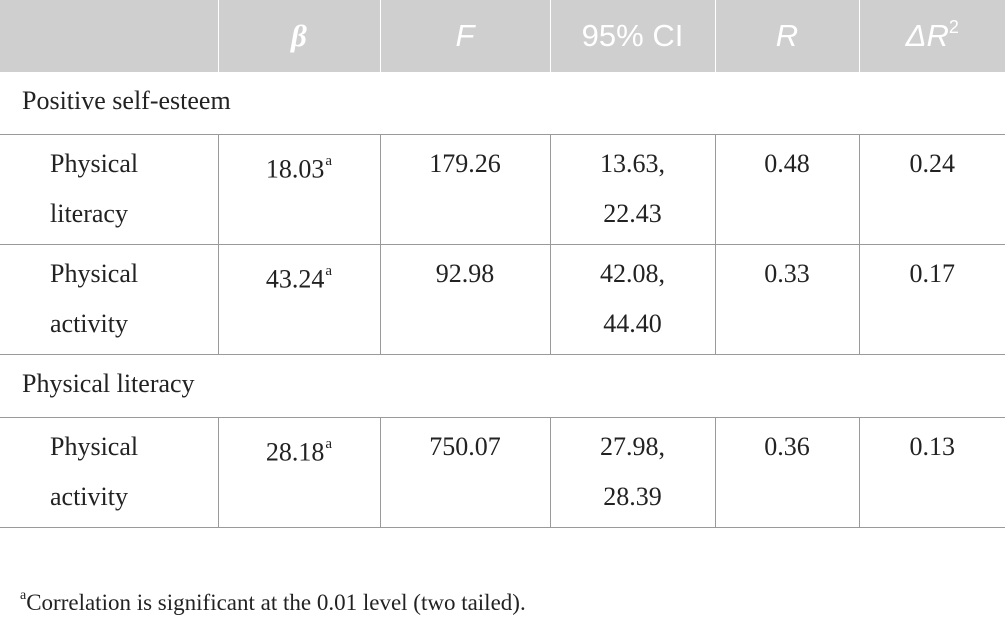 The height and width of the screenshot is (632, 1005). I want to click on table-header: β F 95% CI R ΔR2, so click(502, 36).